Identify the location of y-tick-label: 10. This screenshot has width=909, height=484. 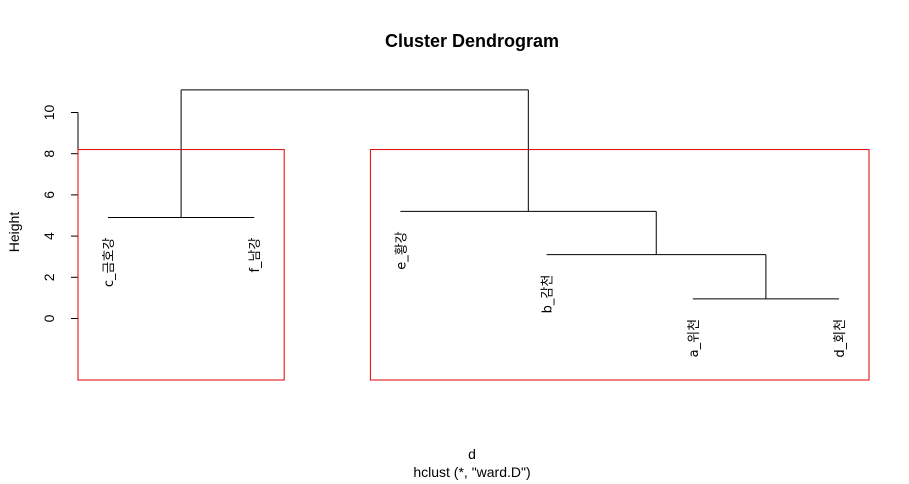
(49, 113).